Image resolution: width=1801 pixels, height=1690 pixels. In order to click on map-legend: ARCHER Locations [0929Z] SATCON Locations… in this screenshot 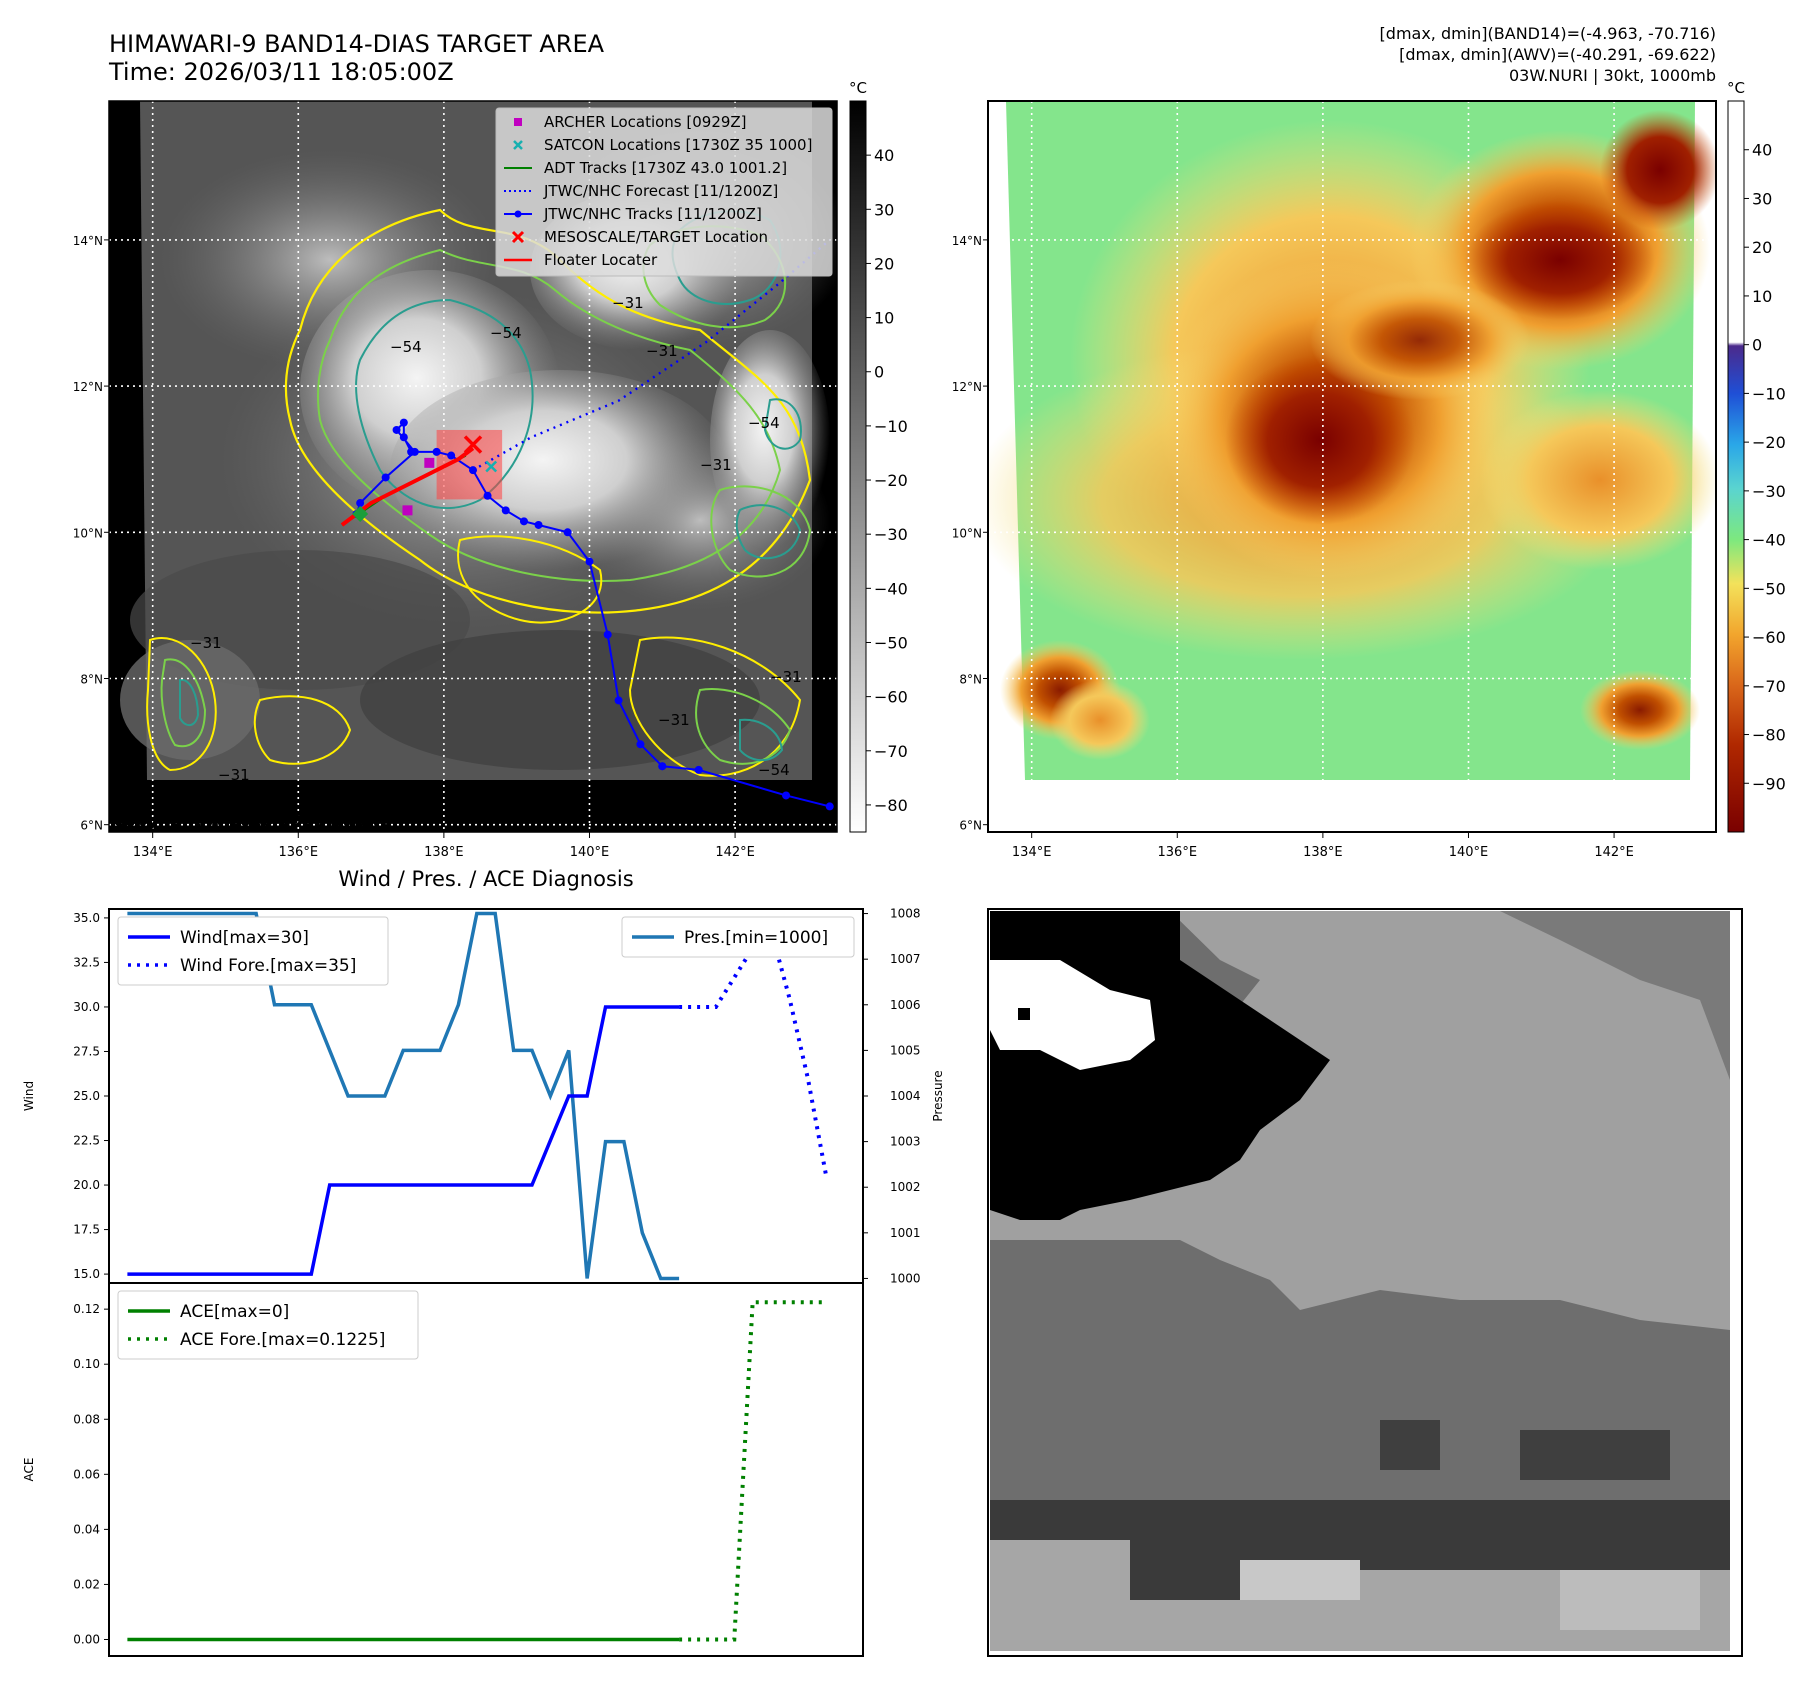, I will do `click(664, 192)`.